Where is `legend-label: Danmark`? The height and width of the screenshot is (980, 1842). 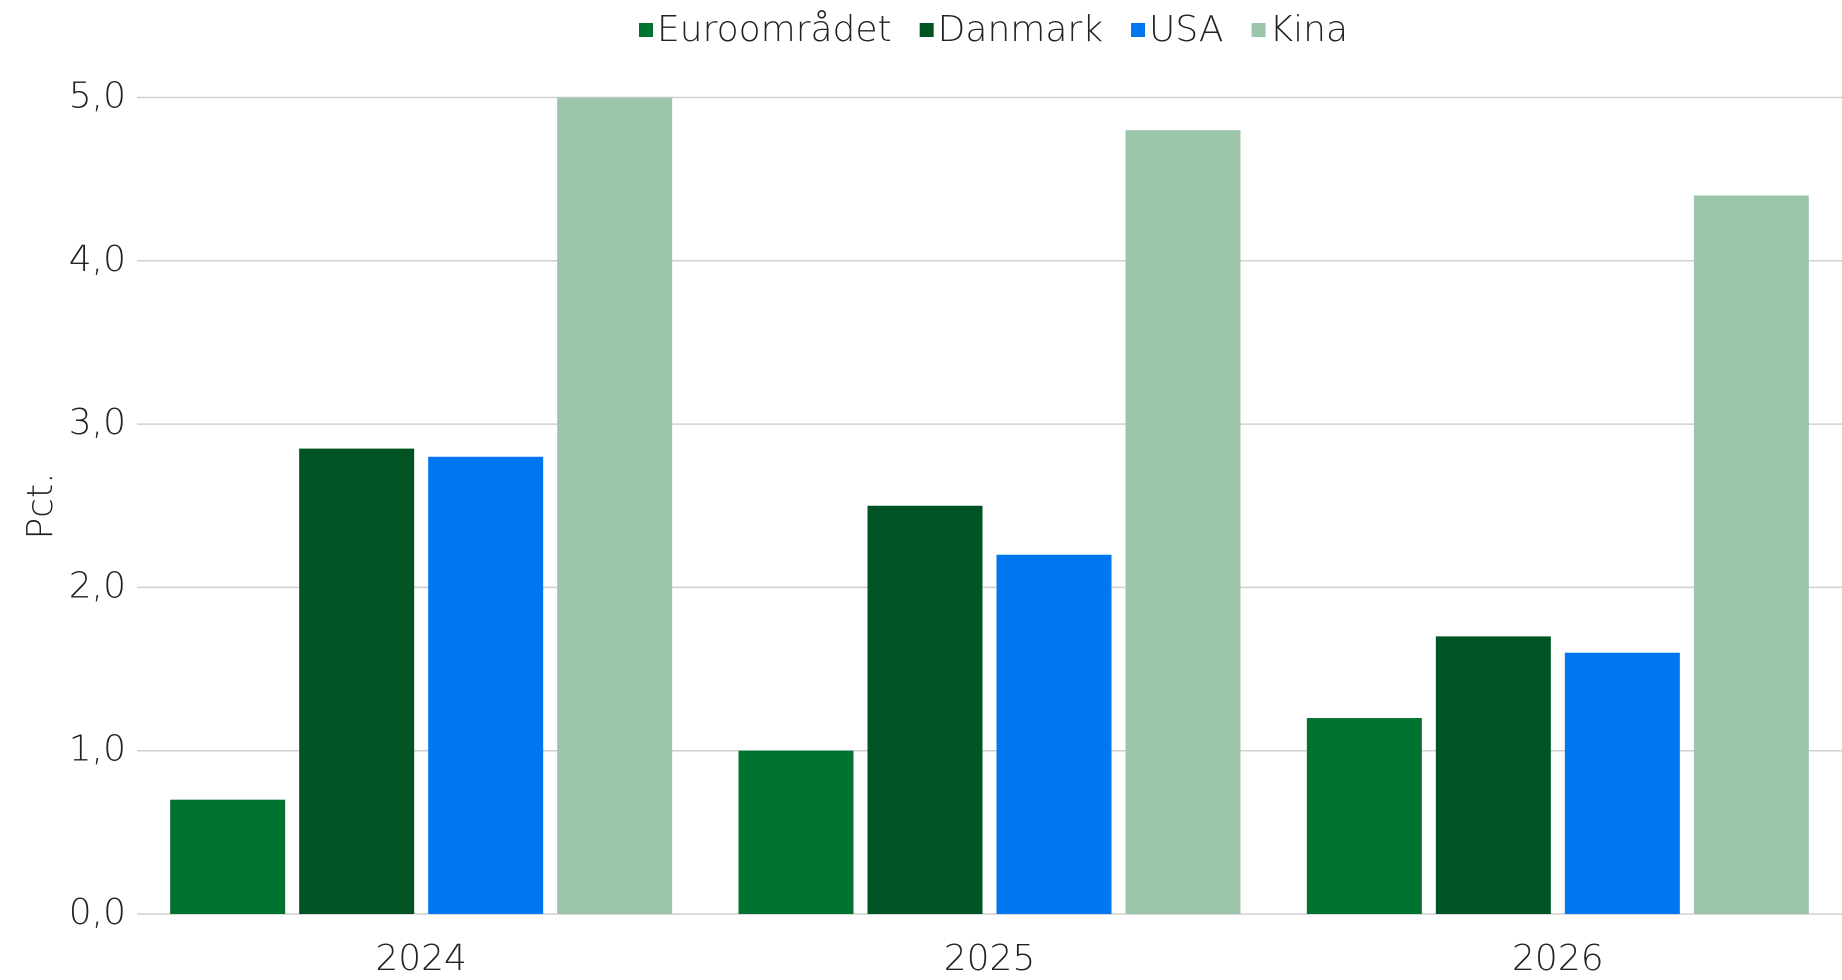
legend-label: Danmark is located at coordinates (1020, 29).